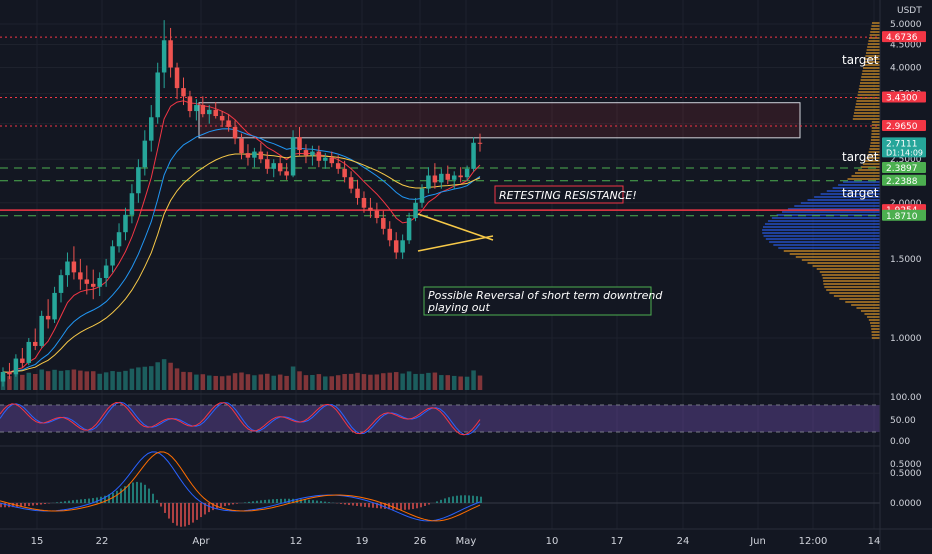  I want to click on target-label-3: target, so click(860, 193).